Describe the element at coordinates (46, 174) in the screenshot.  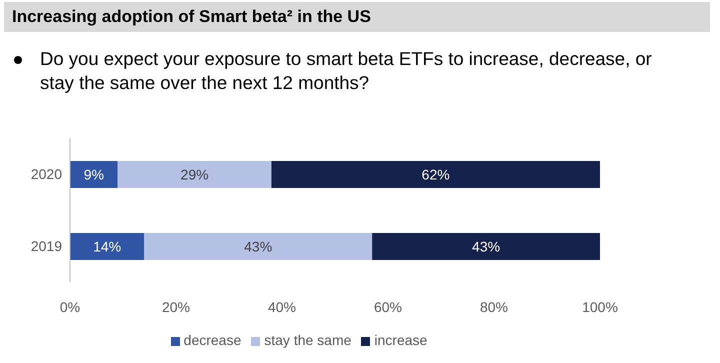
I see `y-tick-label: 2020` at that location.